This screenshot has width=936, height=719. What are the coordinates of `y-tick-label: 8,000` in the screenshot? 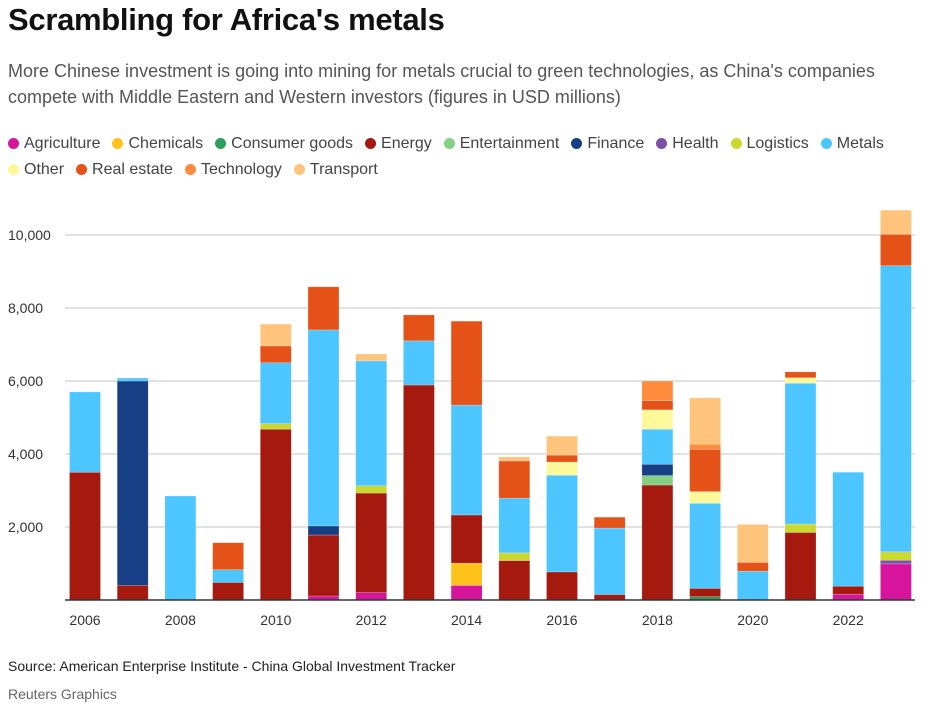 It's located at (25, 308).